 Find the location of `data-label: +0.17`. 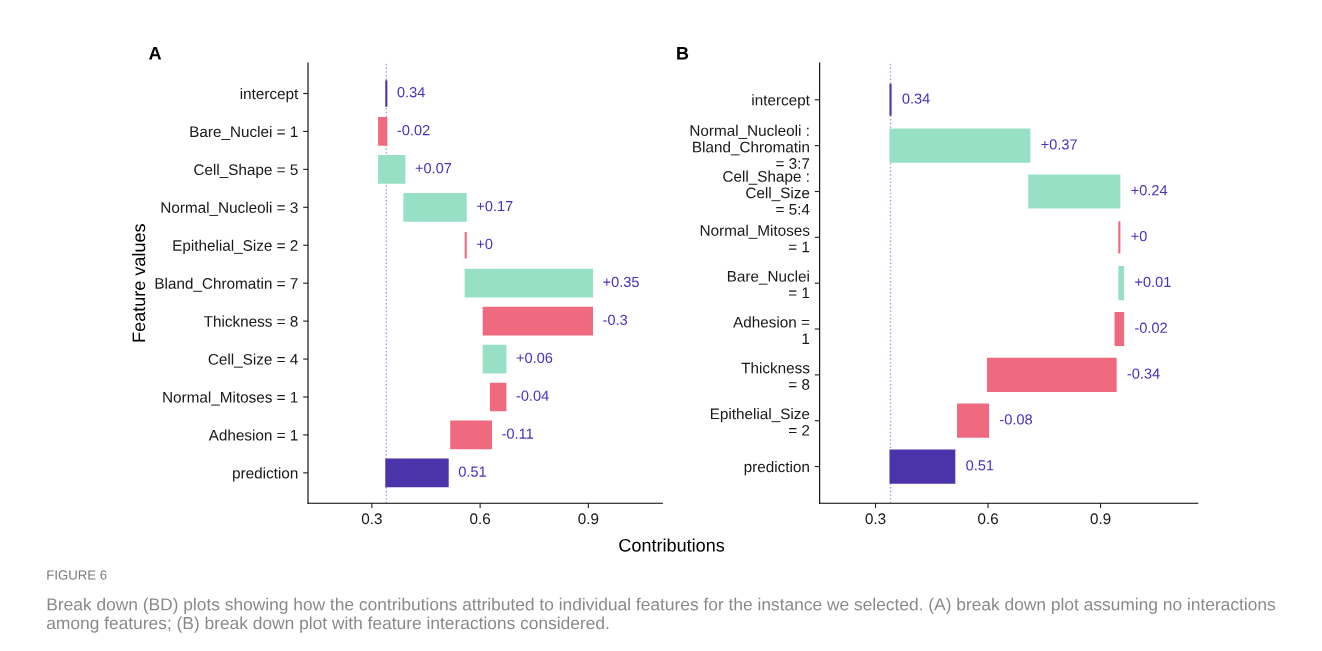

data-label: +0.17 is located at coordinates (495, 206).